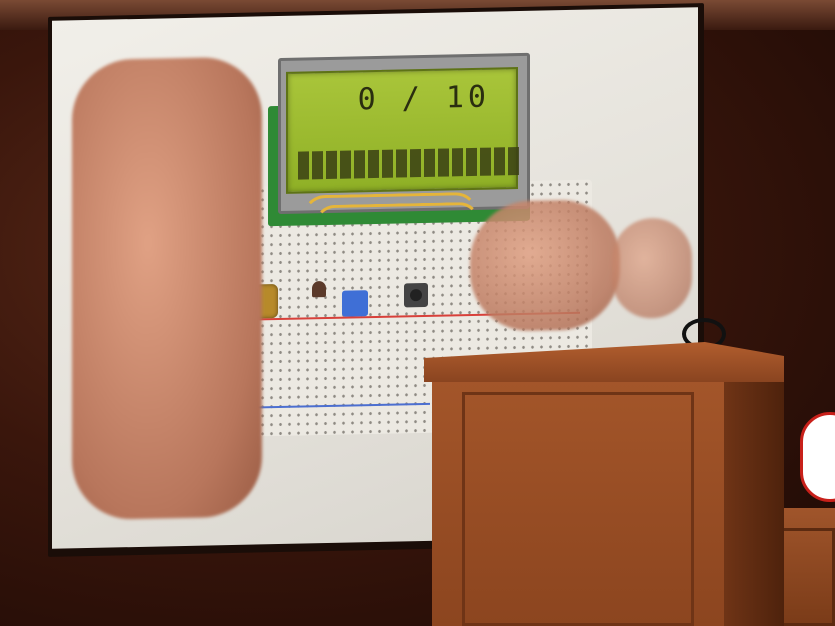 The image size is (835, 626). I want to click on podium-body, so click(578, 499).